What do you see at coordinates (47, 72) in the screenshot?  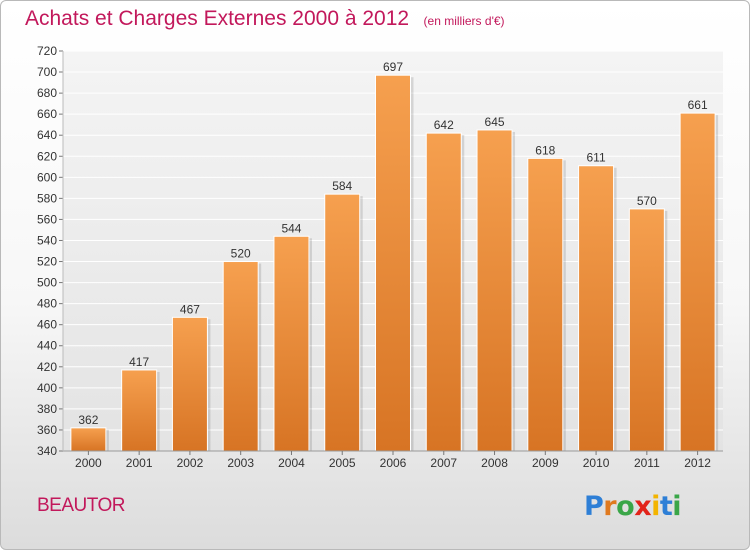 I see `y-tick-label: 700` at bounding box center [47, 72].